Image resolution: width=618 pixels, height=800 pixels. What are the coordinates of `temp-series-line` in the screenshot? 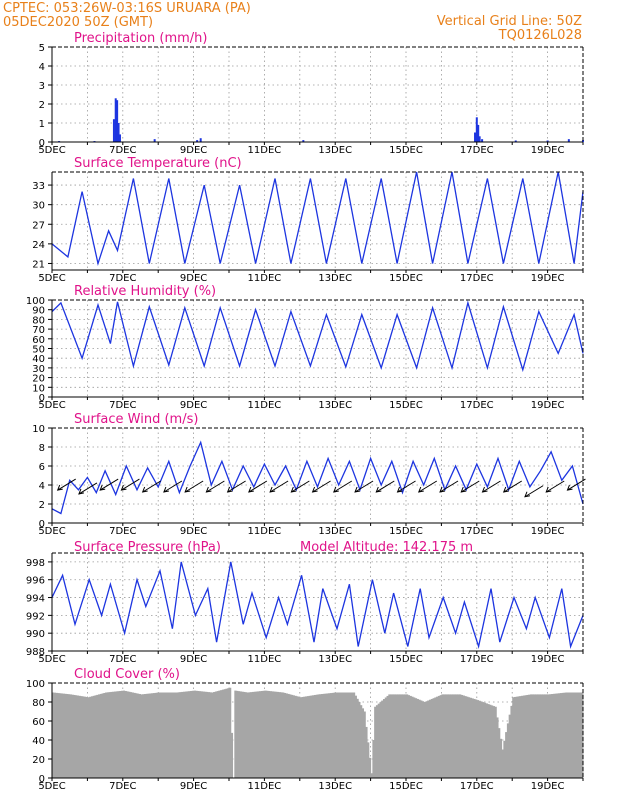 It's located at (317, 218).